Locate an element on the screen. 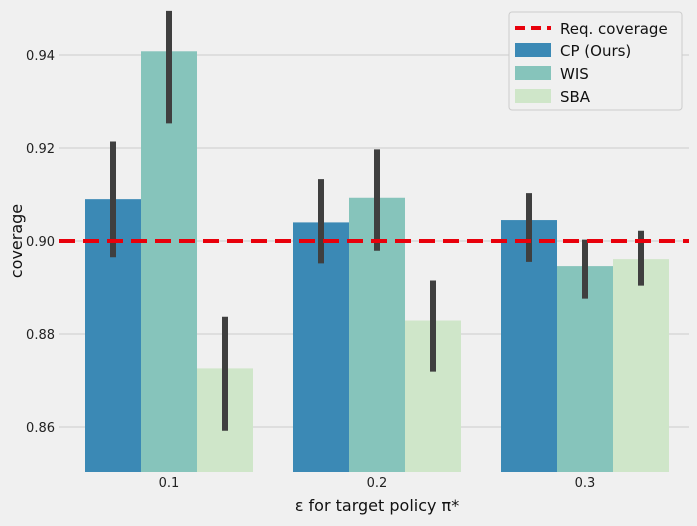 Image resolution: width=697 pixels, height=526 pixels. x-tick-label: 0.2 is located at coordinates (377, 483).